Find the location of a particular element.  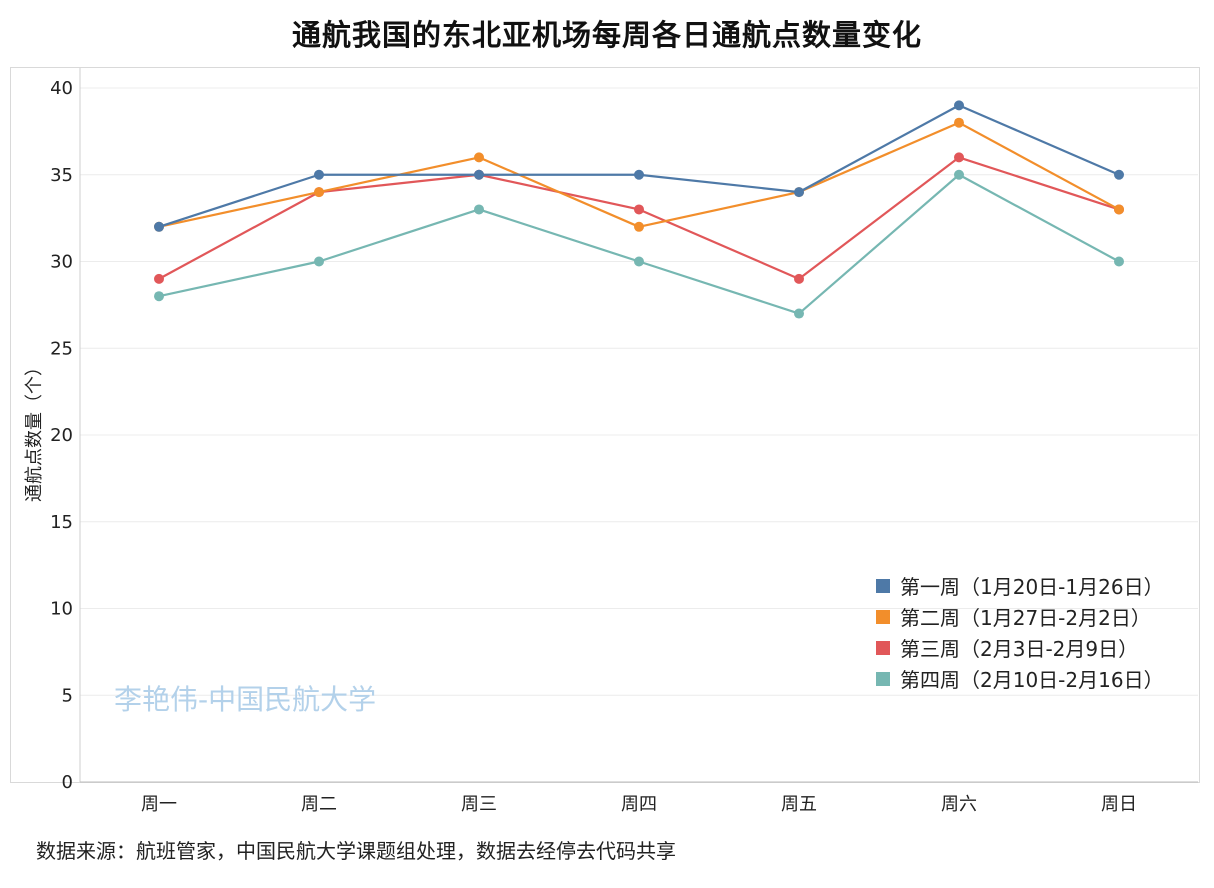

chart-title: 通航我国的东北亚机场每周各日通航点数量变化 is located at coordinates (606, 35).